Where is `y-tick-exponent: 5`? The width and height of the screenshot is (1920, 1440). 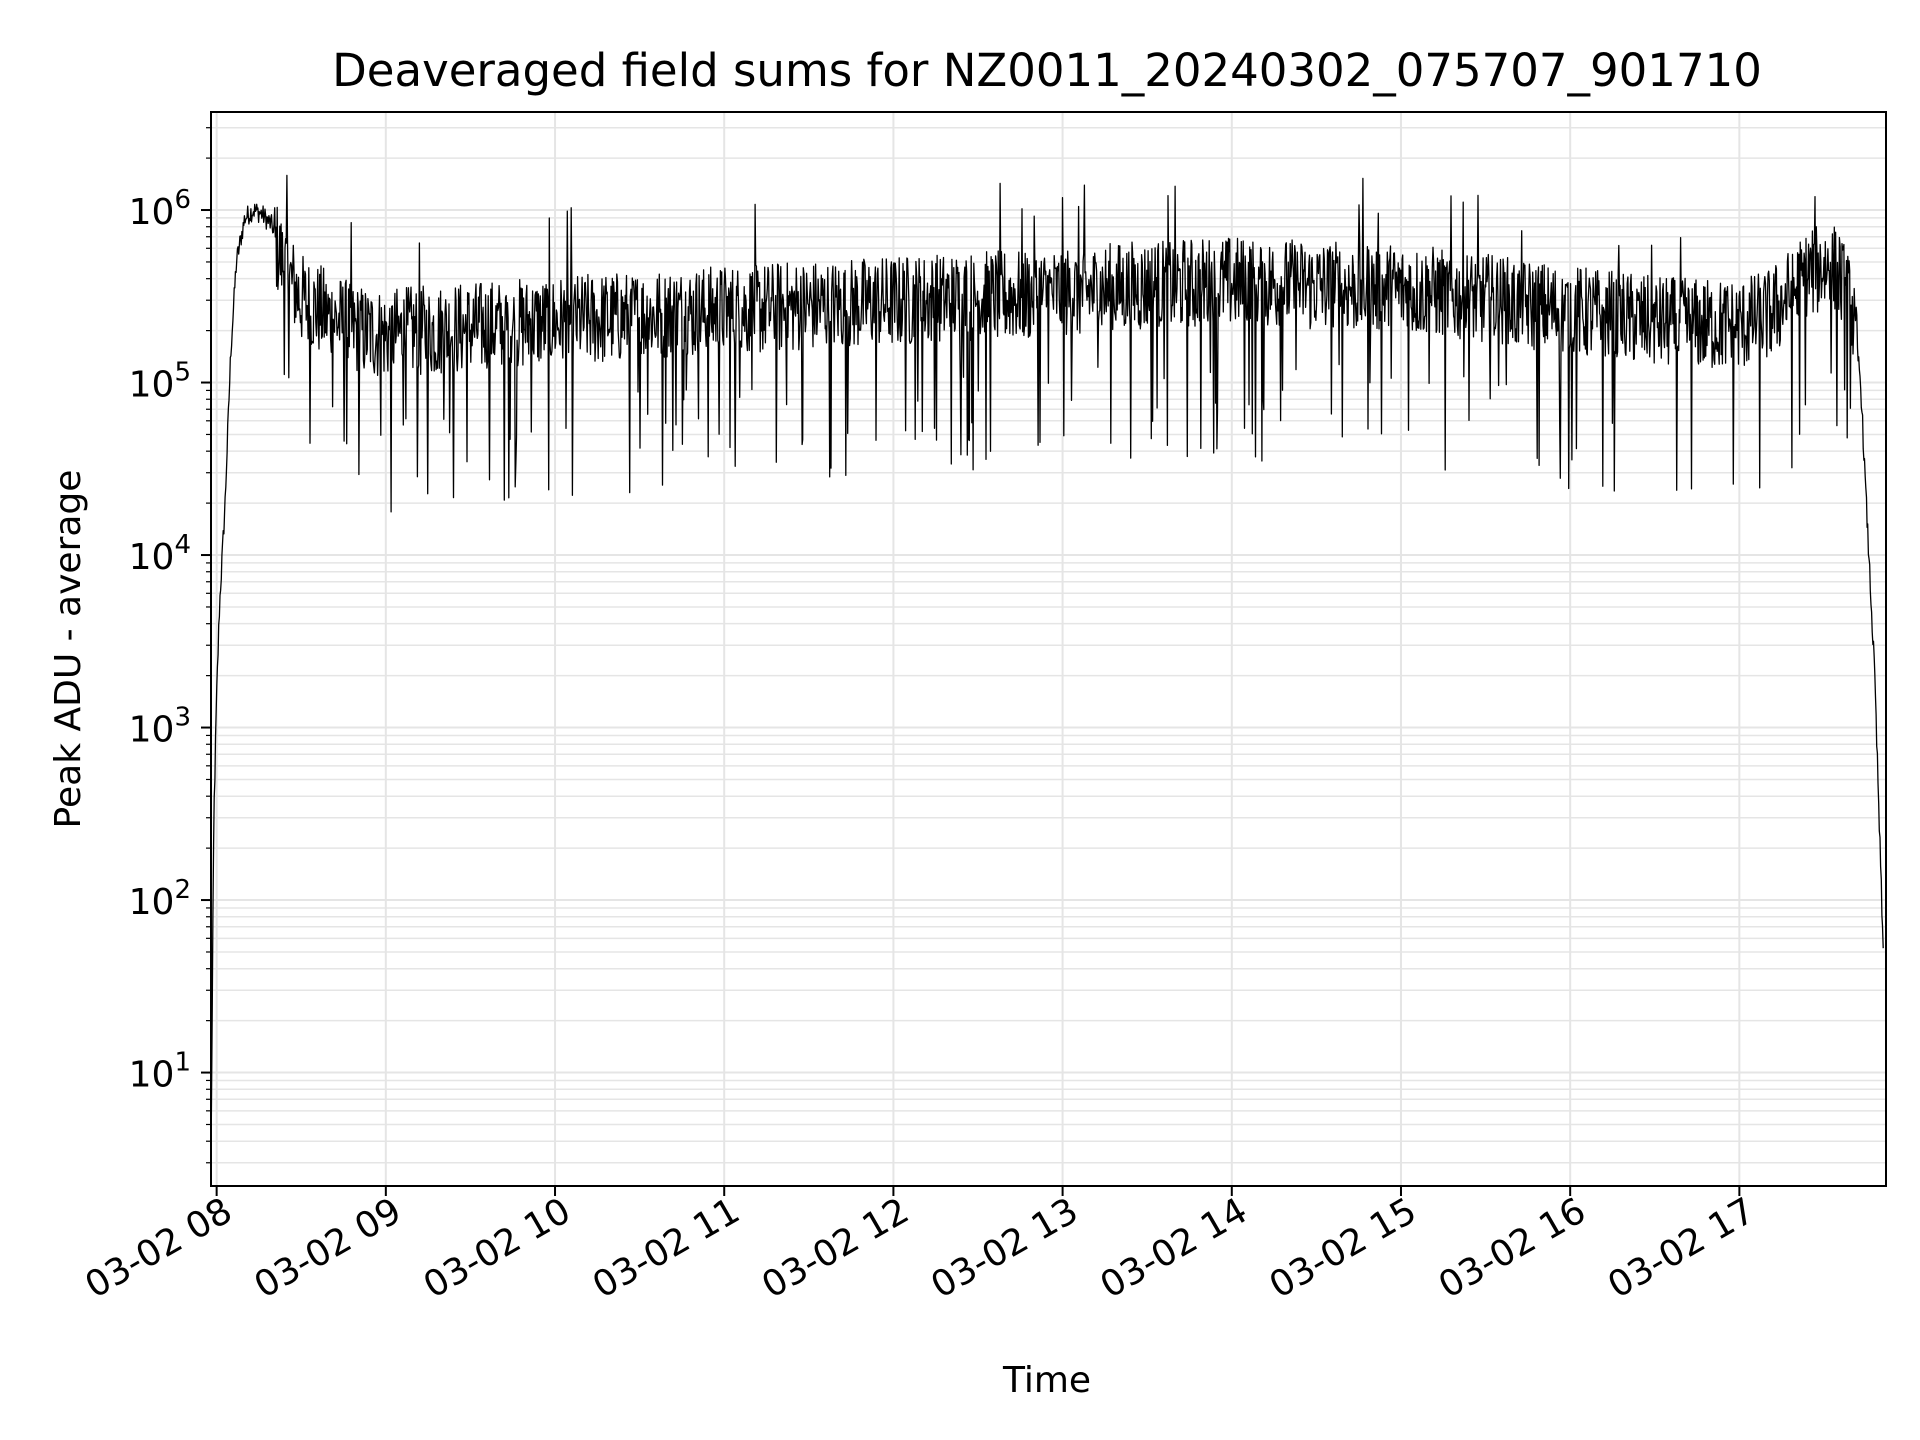 y-tick-exponent: 5 is located at coordinates (182, 373).